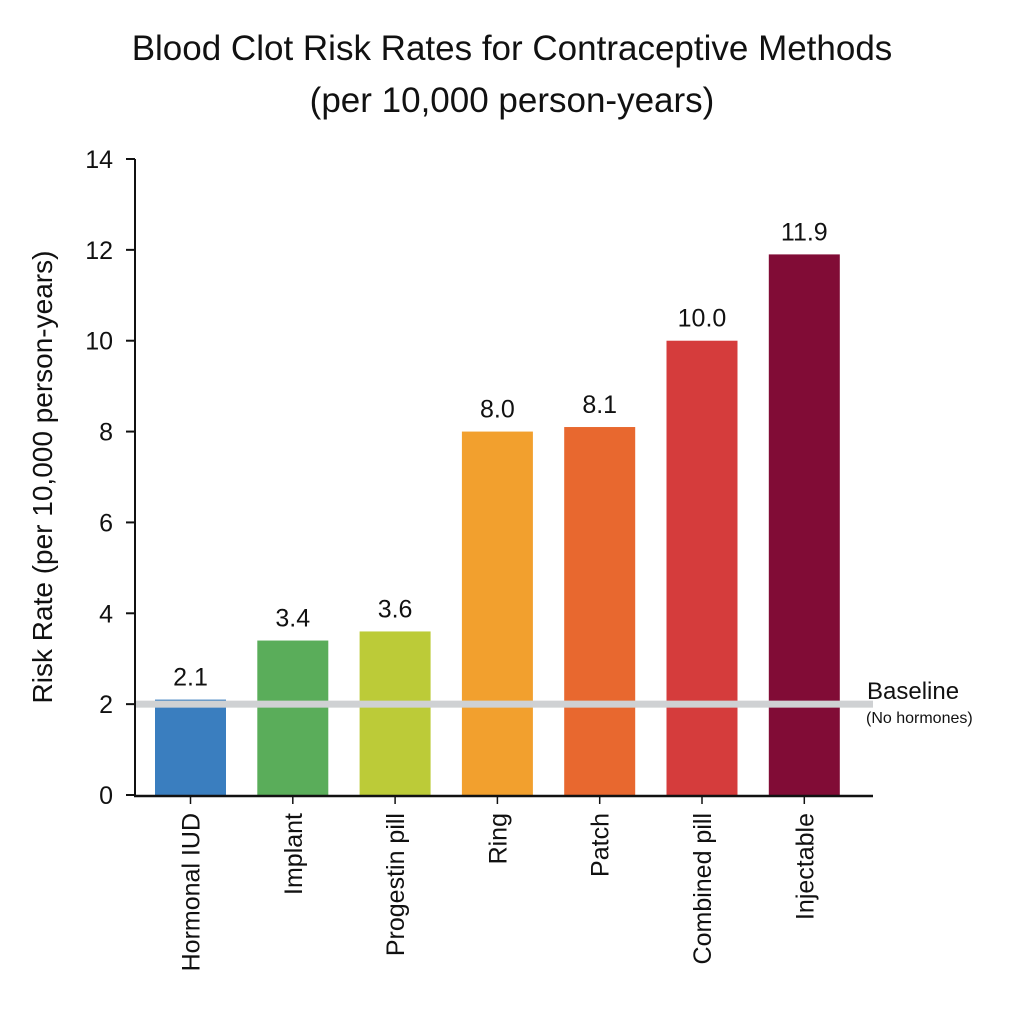 The height and width of the screenshot is (1024, 1024). Describe the element at coordinates (703, 888) in the screenshot. I see `x-tick-label: Combined pill` at that location.